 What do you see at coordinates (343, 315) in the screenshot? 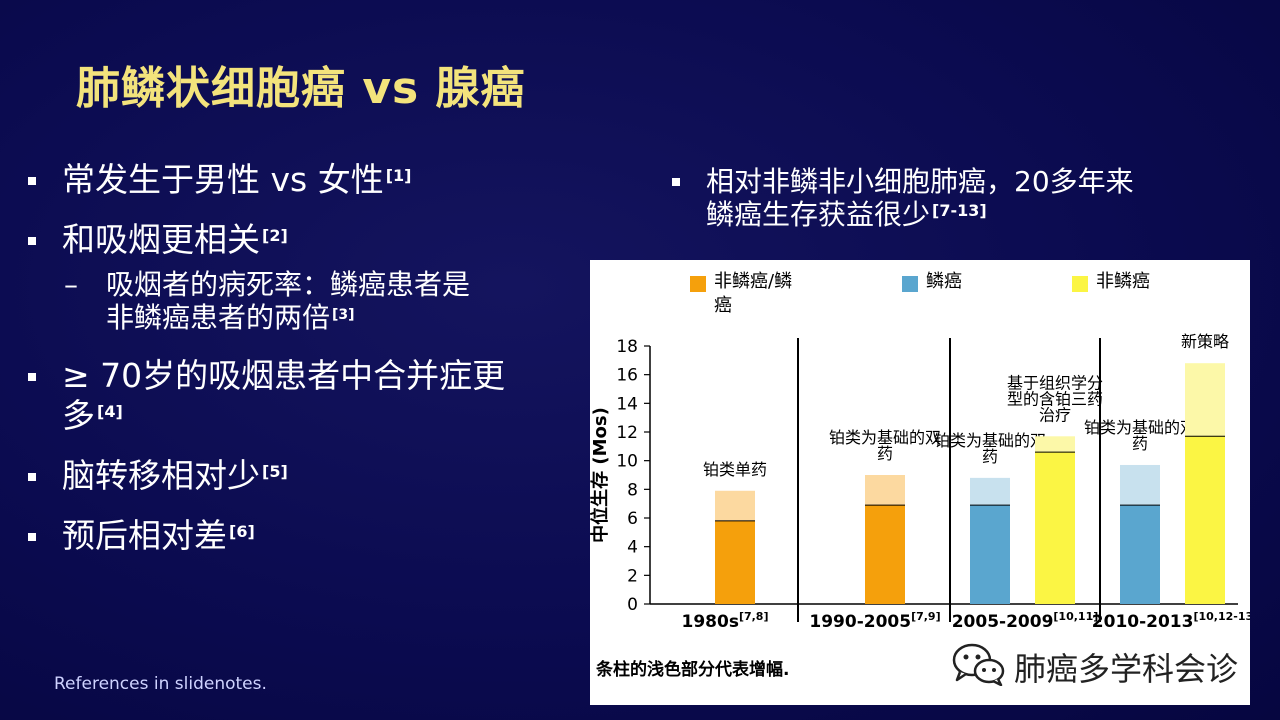
I see `sub-bullet-ref: [3]` at bounding box center [343, 315].